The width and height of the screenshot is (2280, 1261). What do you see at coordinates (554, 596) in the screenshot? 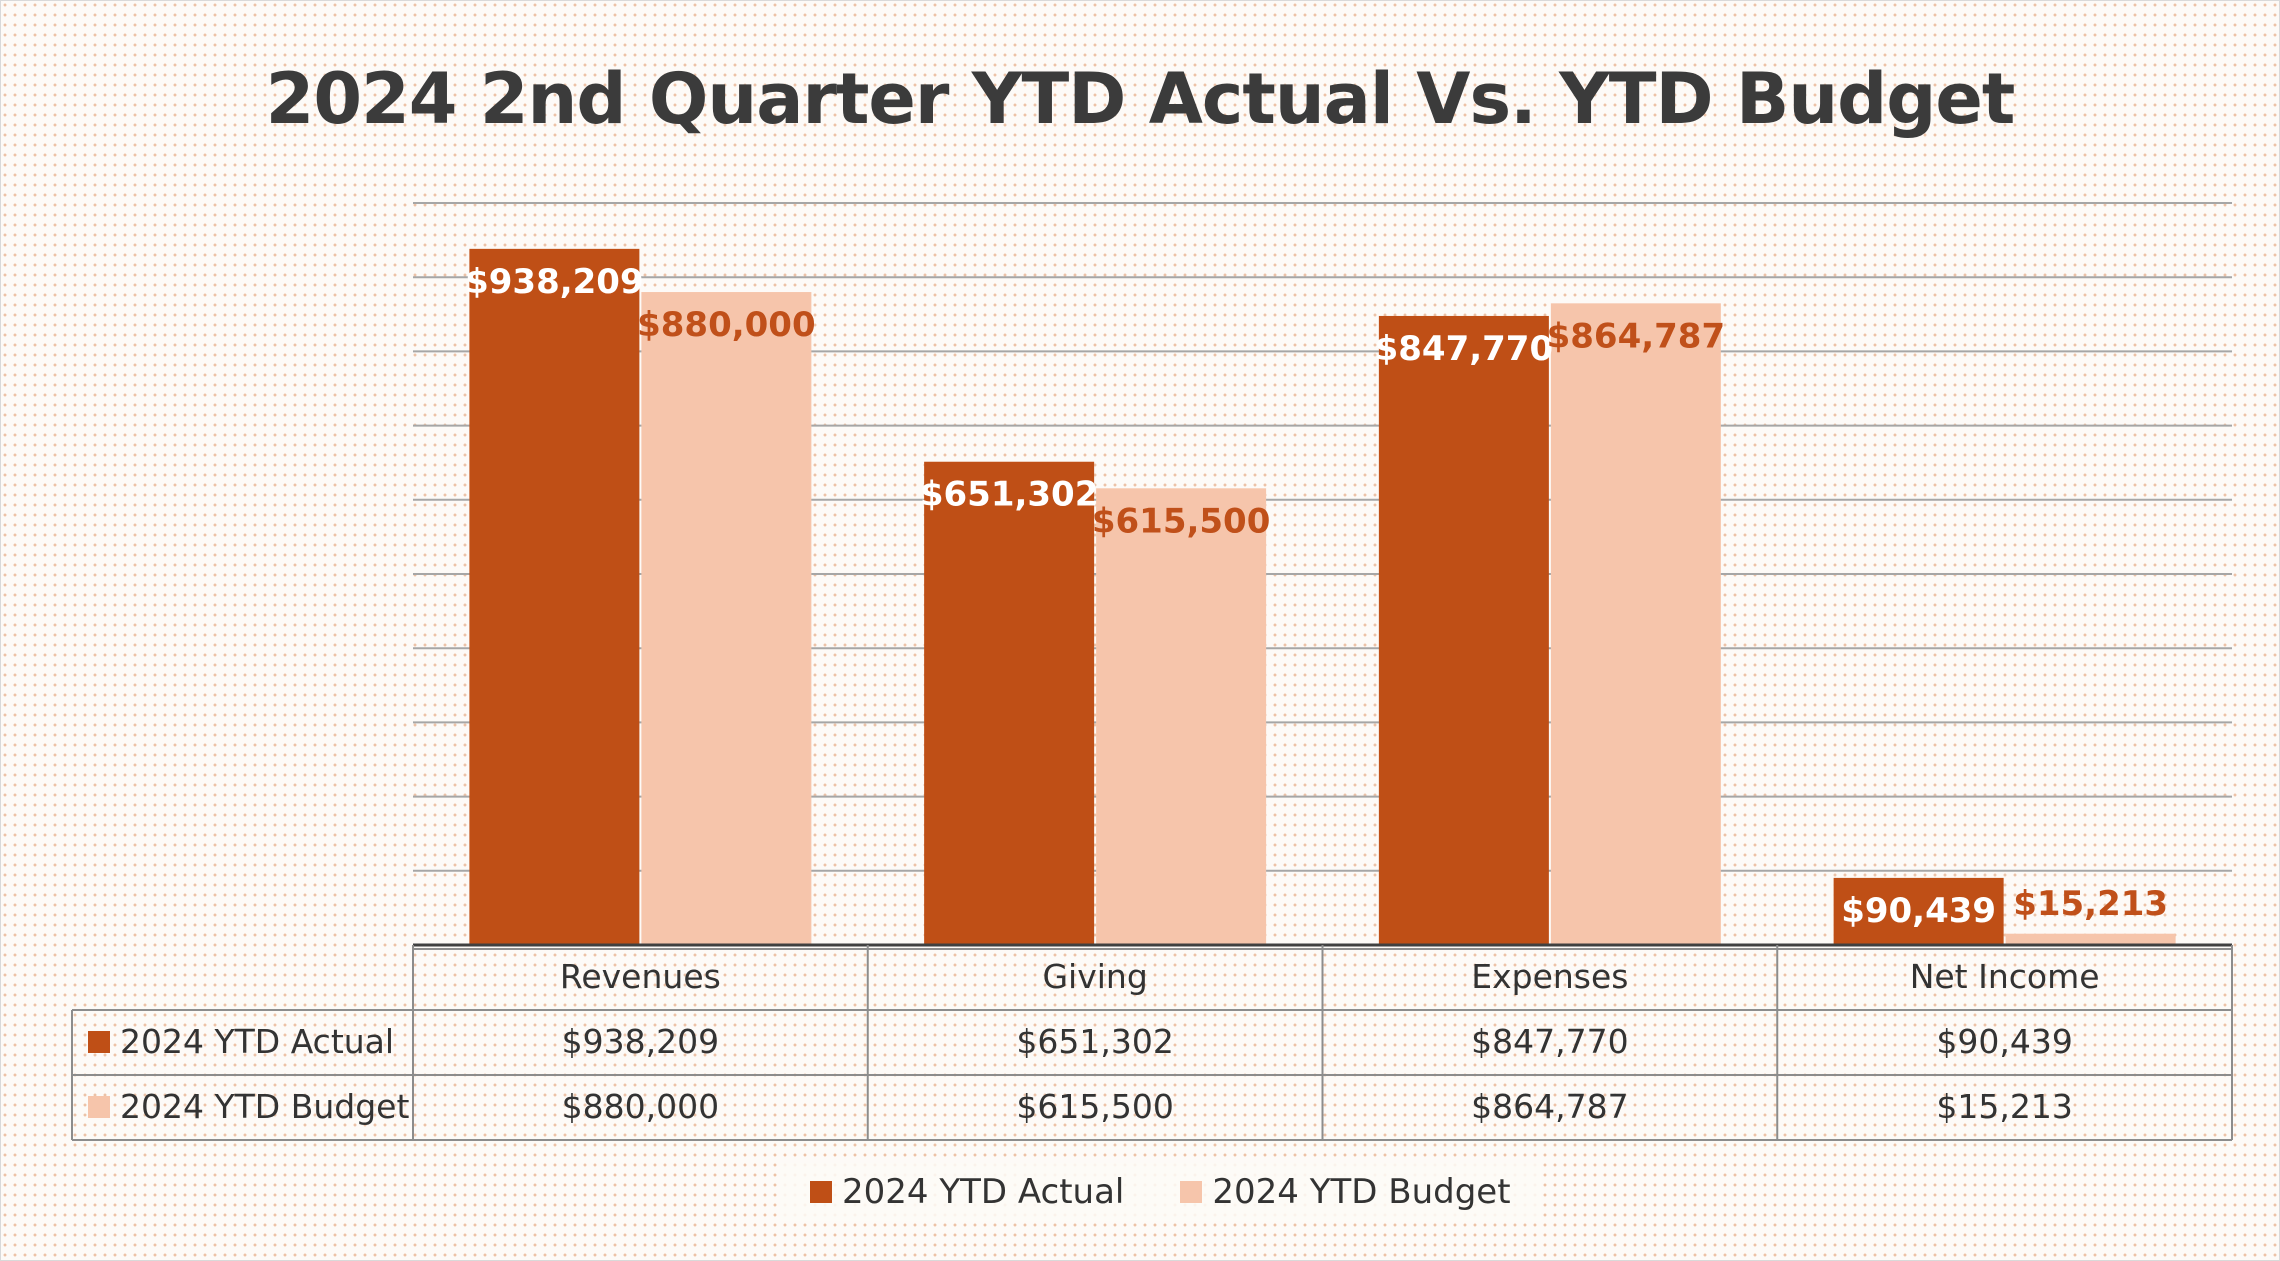
I see `bar-actual-revenues` at bounding box center [554, 596].